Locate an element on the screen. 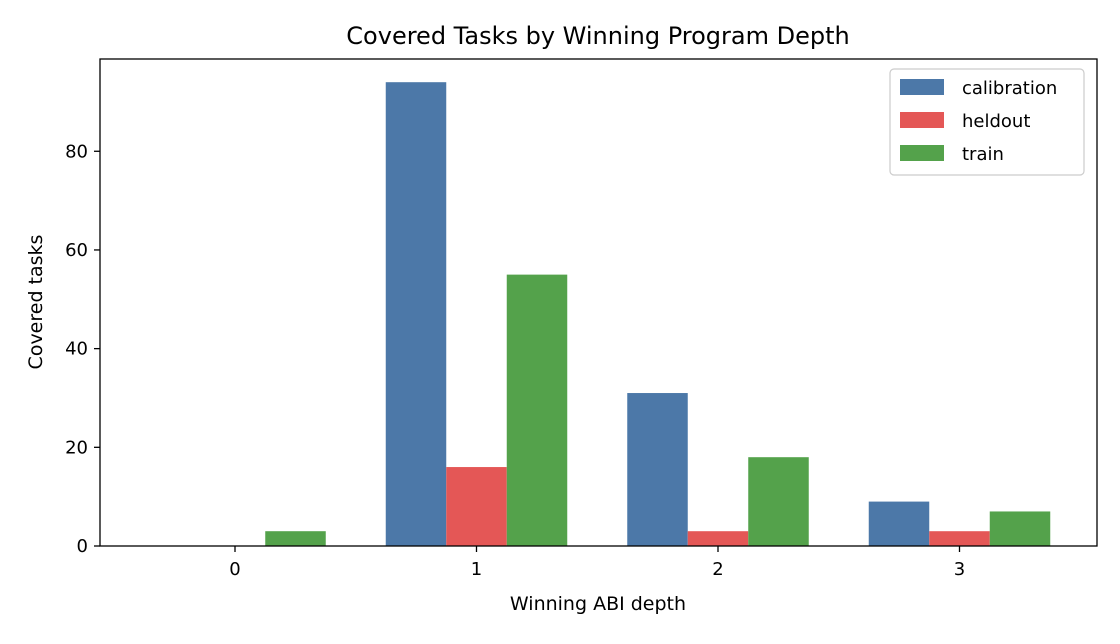 The width and height of the screenshot is (1120, 644). x-axis-label: Winning ABI depth is located at coordinates (598, 604).